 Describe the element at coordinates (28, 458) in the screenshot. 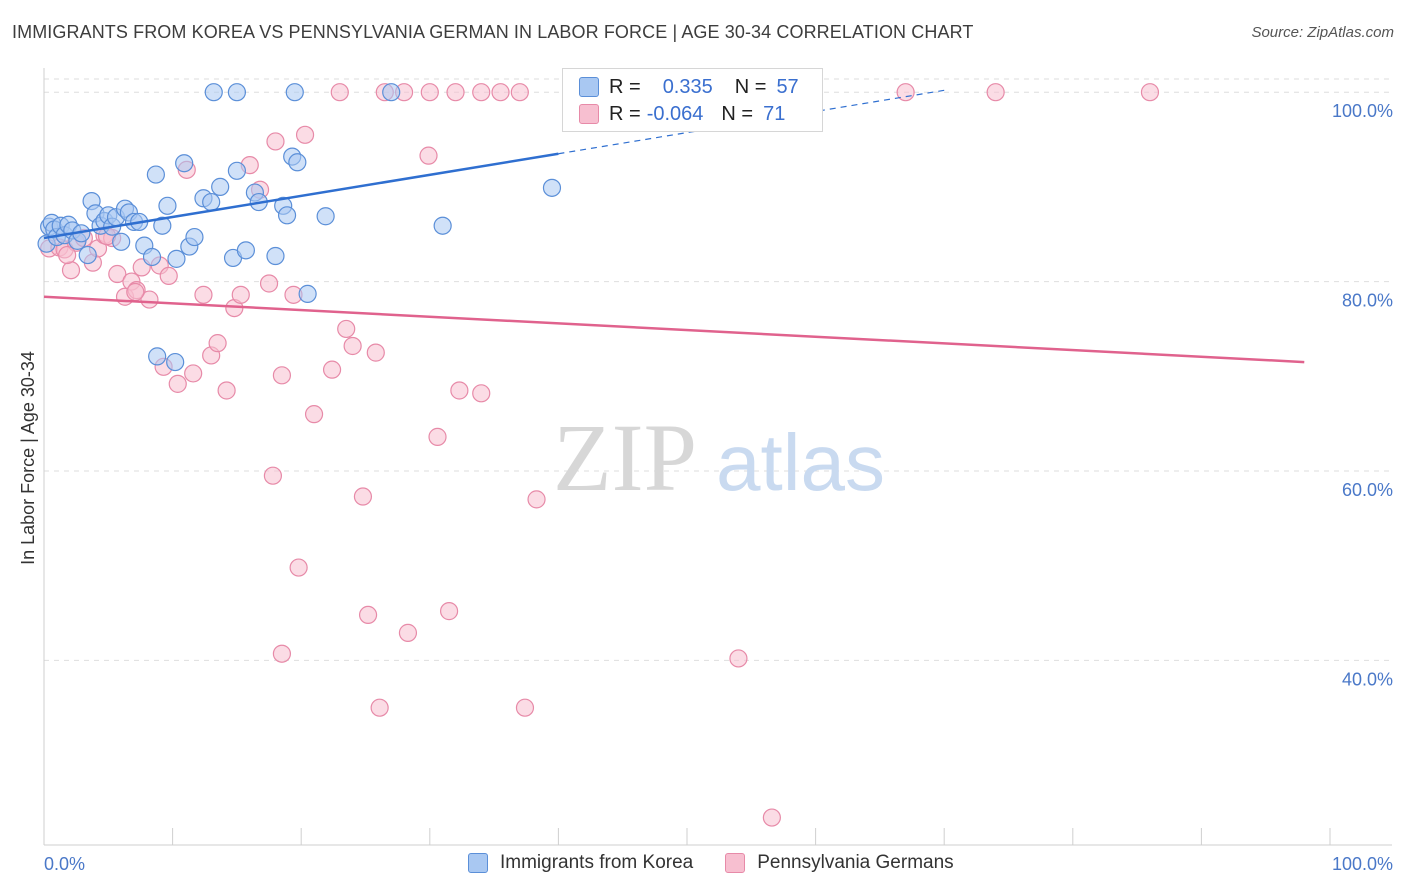

I see `y-axis-label: In Labor Force | Age 30-34` at that location.